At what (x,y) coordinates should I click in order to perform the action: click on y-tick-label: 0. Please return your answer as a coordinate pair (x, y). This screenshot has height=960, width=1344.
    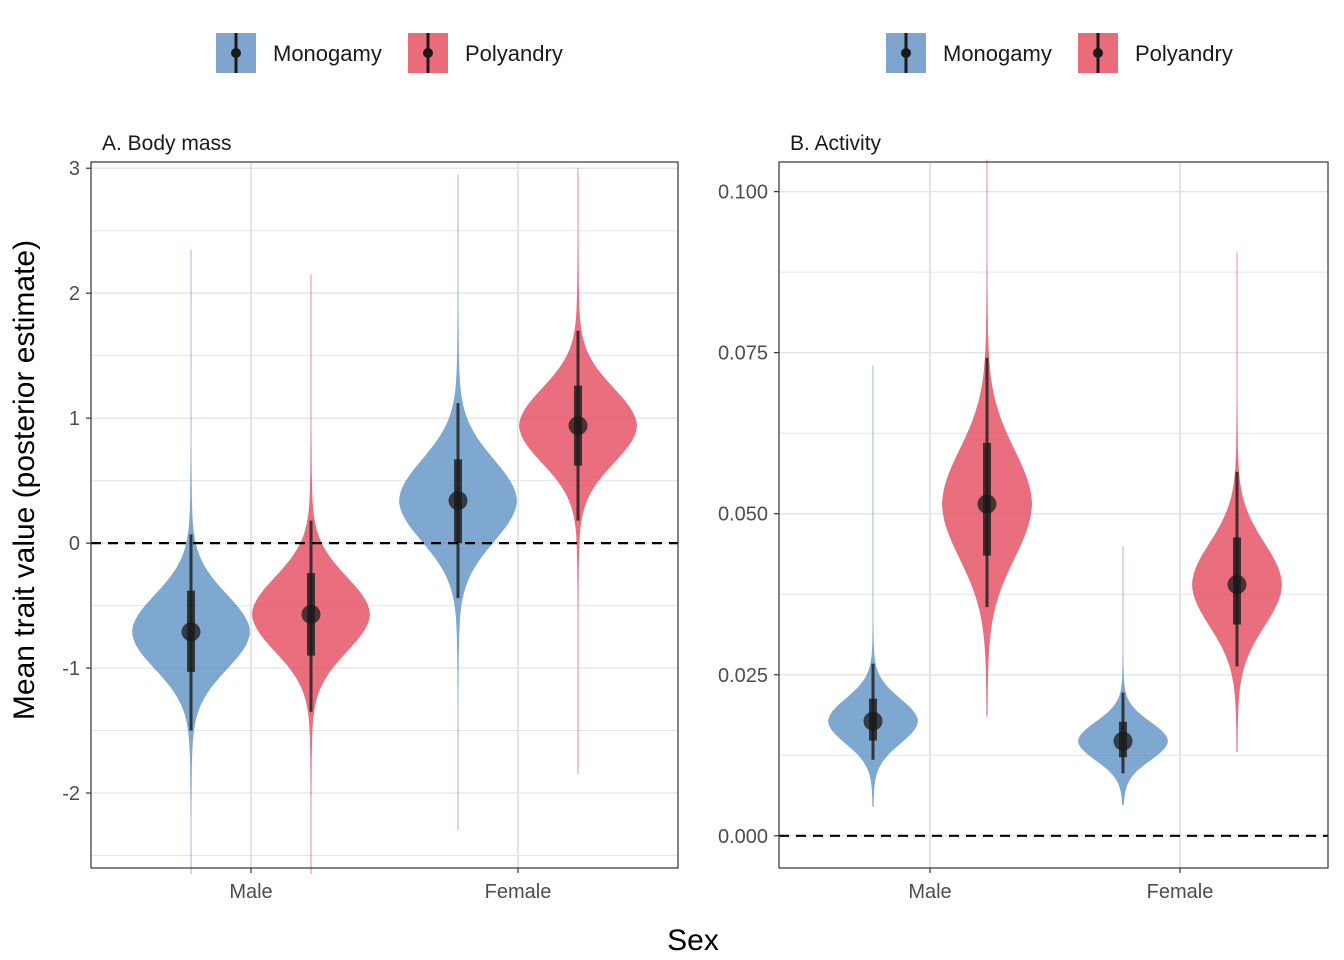
    Looking at the image, I should click on (74, 544).